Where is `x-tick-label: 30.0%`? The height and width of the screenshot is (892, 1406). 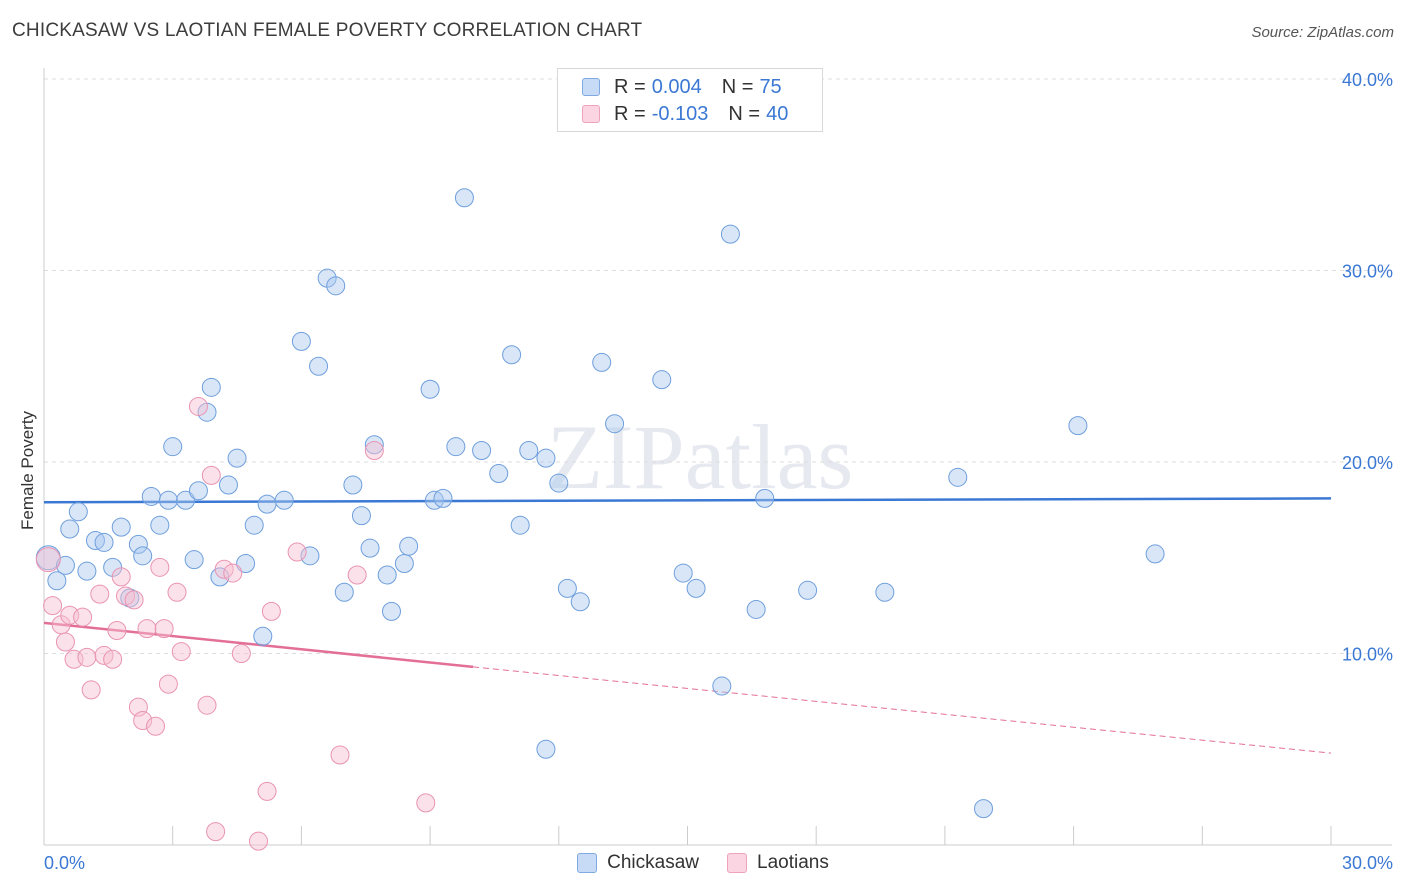 x-tick-label: 30.0% is located at coordinates (1367, 863).